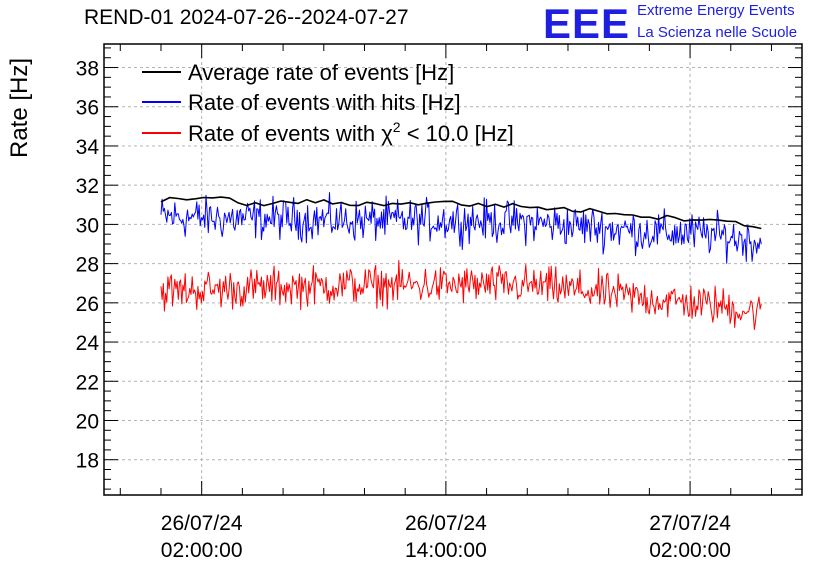 This screenshot has width=836, height=572. Describe the element at coordinates (87, 304) in the screenshot. I see `y-tick-label: 26` at that location.